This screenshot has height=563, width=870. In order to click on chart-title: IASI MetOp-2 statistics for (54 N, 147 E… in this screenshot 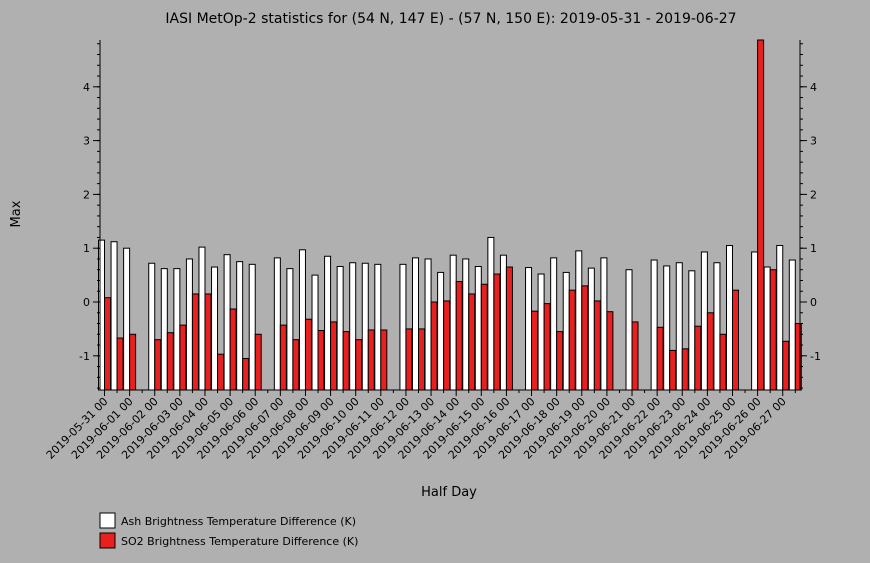, I will do `click(450, 19)`.